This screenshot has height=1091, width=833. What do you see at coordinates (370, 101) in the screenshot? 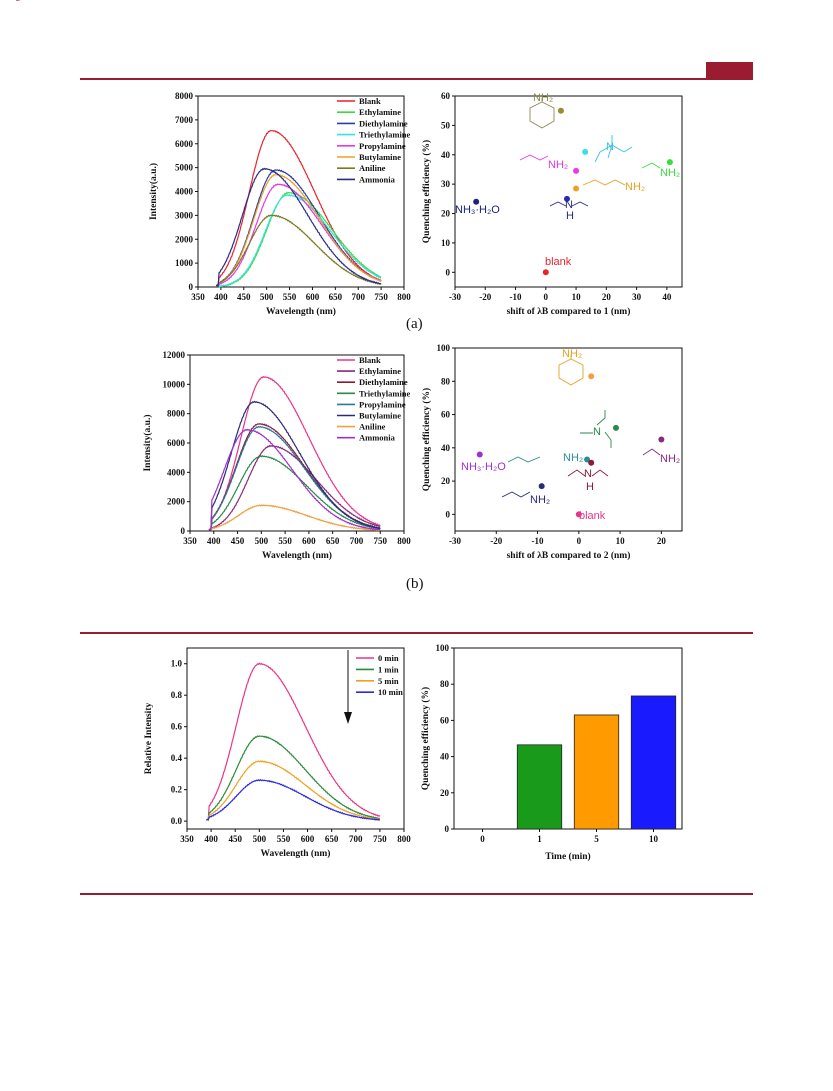
I see `fig-a-spectra-legend-label: Blank` at bounding box center [370, 101].